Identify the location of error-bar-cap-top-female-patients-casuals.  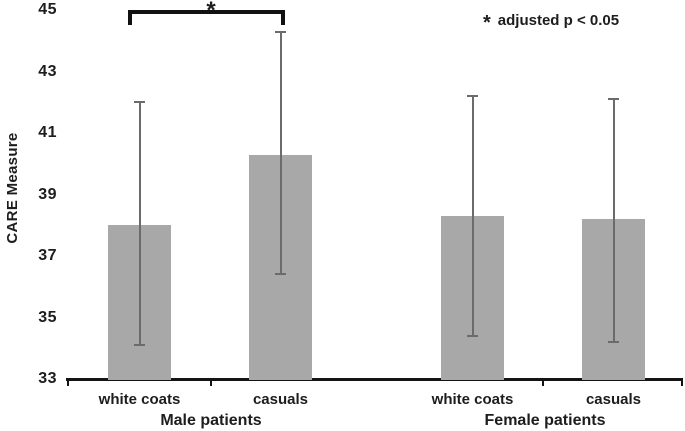
(613, 99).